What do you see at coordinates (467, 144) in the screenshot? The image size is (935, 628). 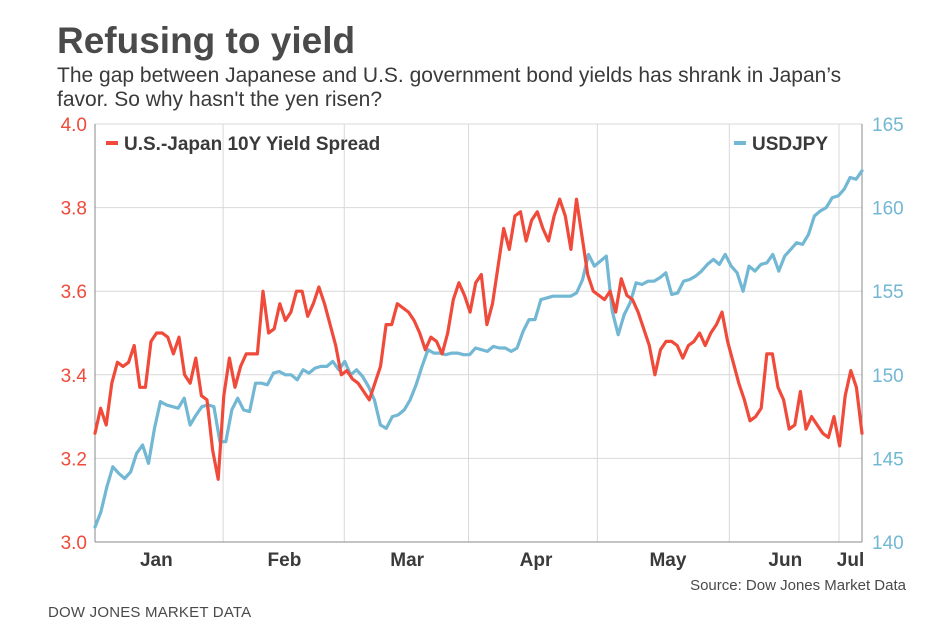 I see `legend: U.S.-Japan 10Y Yield Spread USDJPY` at bounding box center [467, 144].